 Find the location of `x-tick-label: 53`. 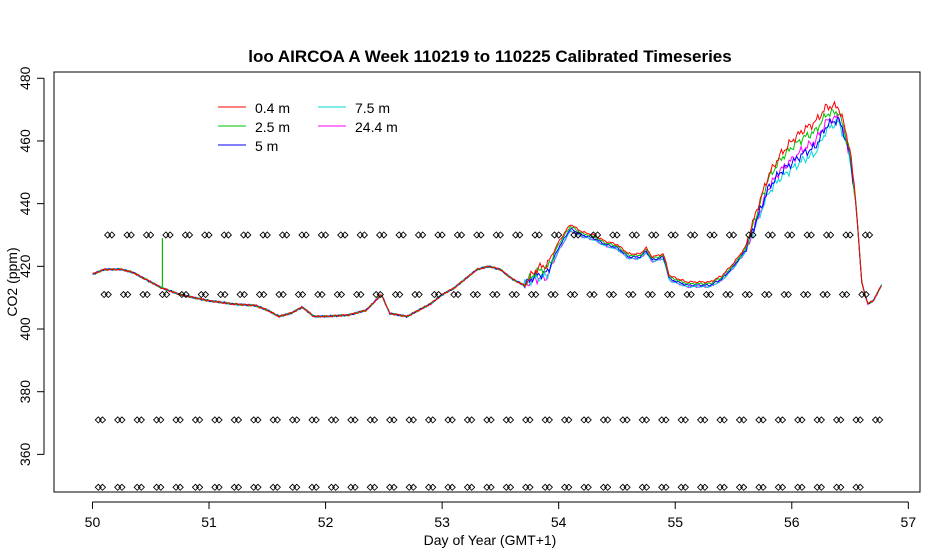

x-tick-label: 53 is located at coordinates (442, 522).